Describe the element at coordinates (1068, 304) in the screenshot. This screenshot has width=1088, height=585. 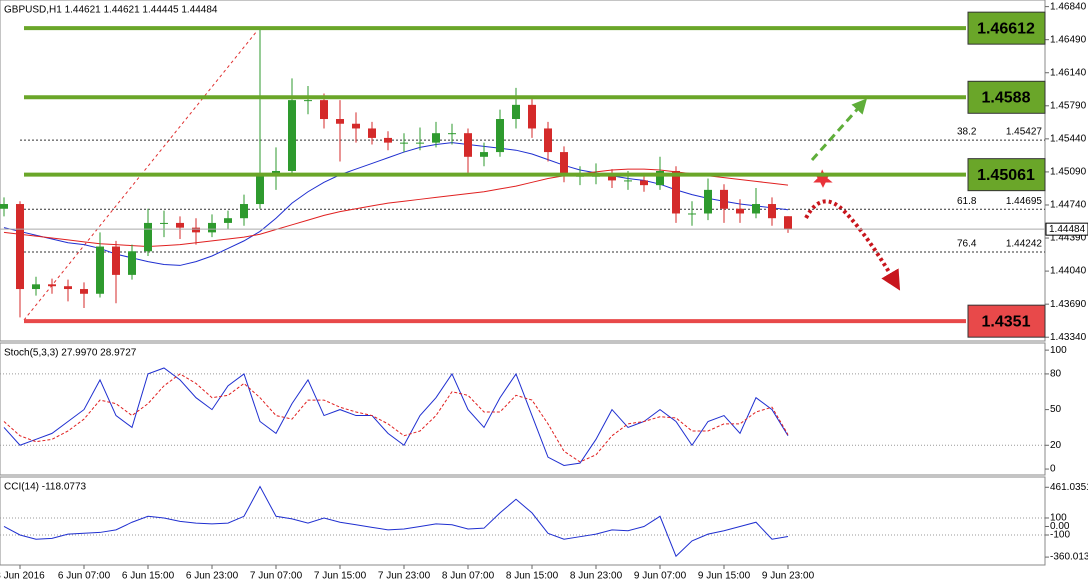
I see `y-tick-label: 1.43690` at that location.